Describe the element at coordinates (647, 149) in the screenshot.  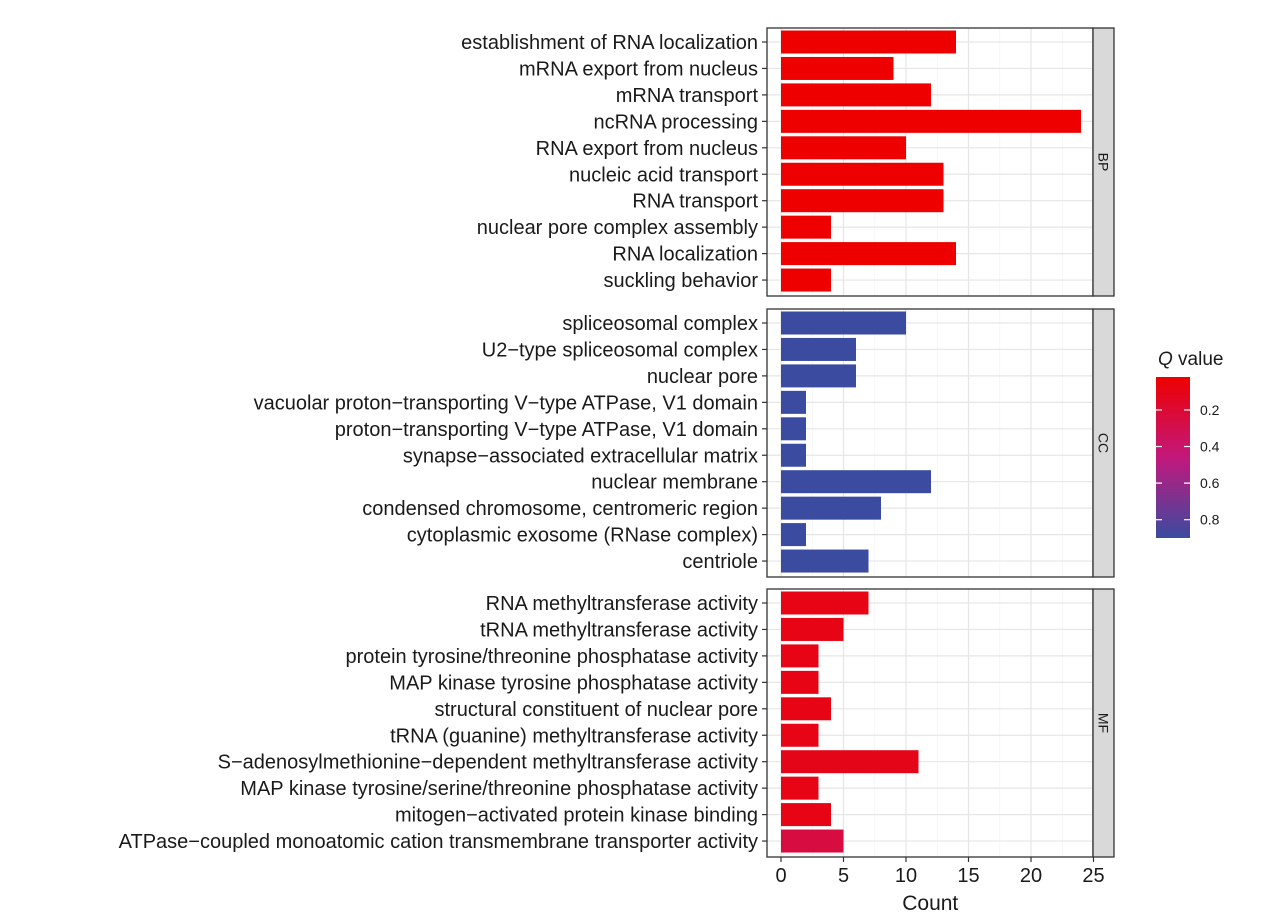
I see `category-label: RNA export from nucleus` at that location.